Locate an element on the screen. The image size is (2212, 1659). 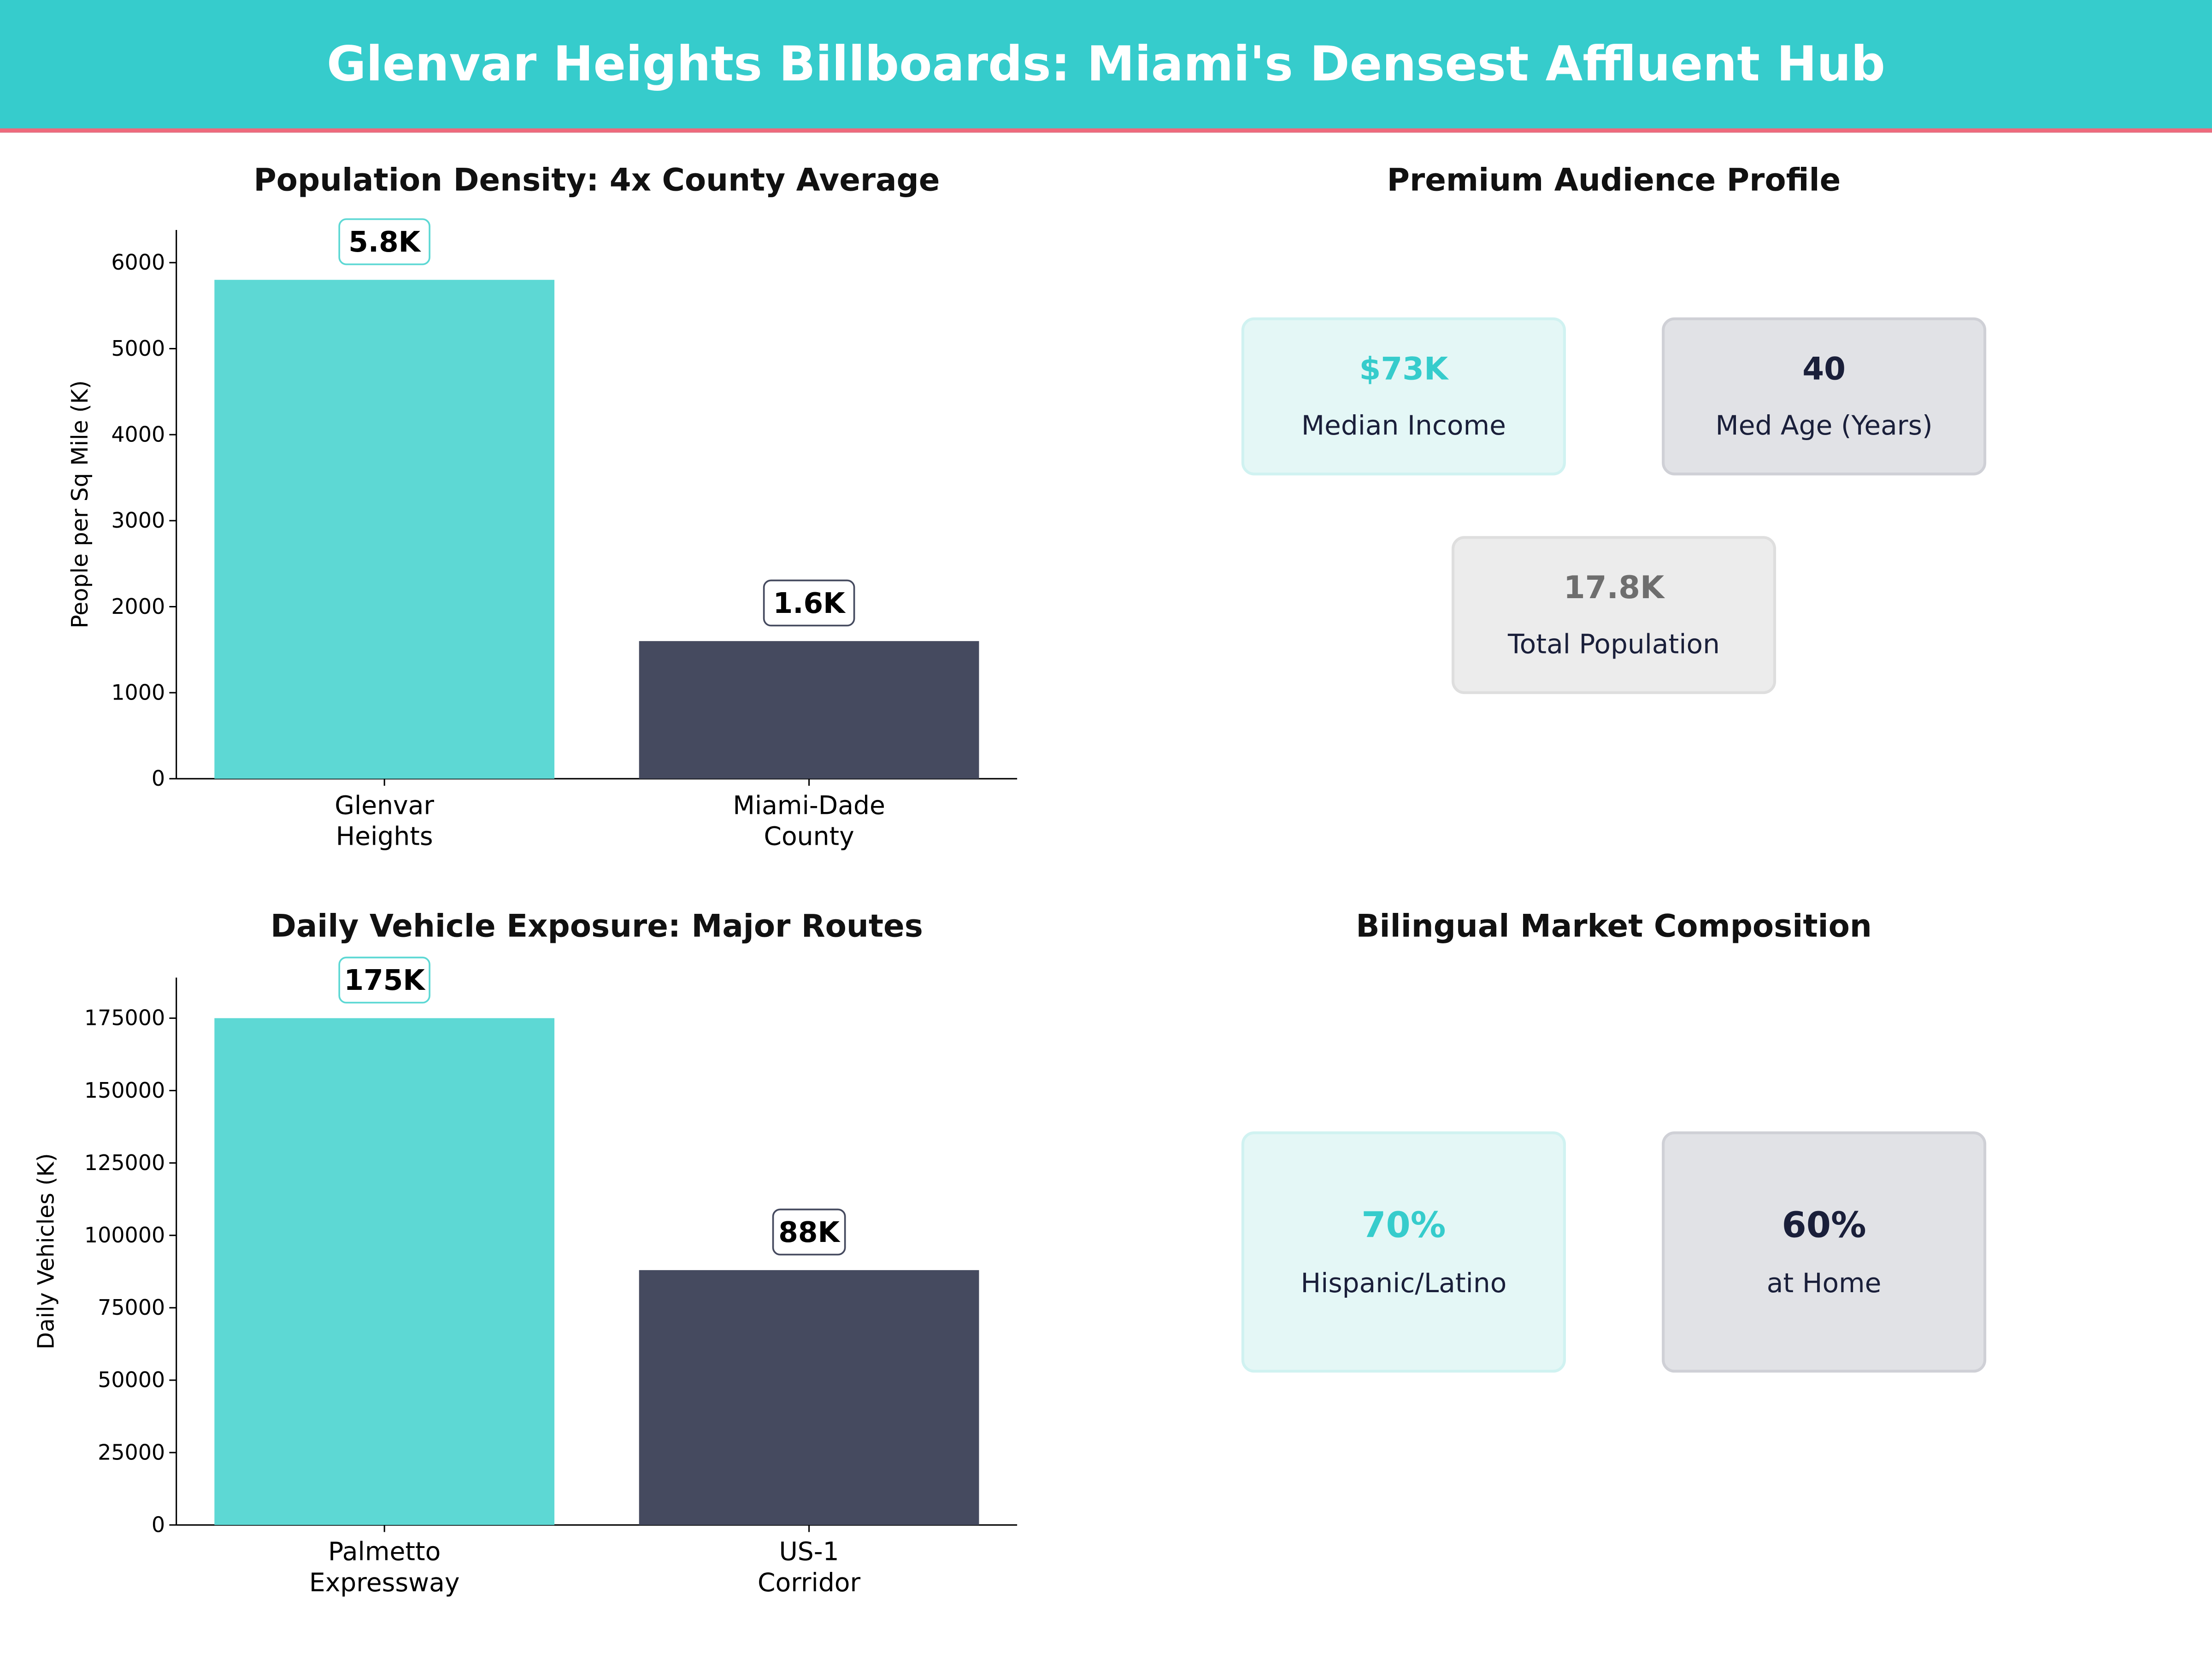
median-income-label: Median Income is located at coordinates (1403, 425).